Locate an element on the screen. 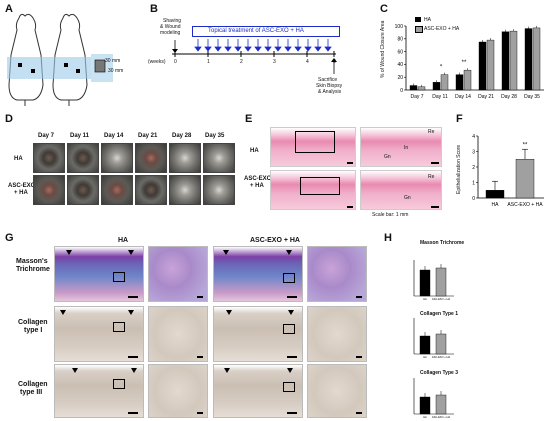 This screenshot has height=421, width=550. treatment-box is located at coordinates (266, 31).